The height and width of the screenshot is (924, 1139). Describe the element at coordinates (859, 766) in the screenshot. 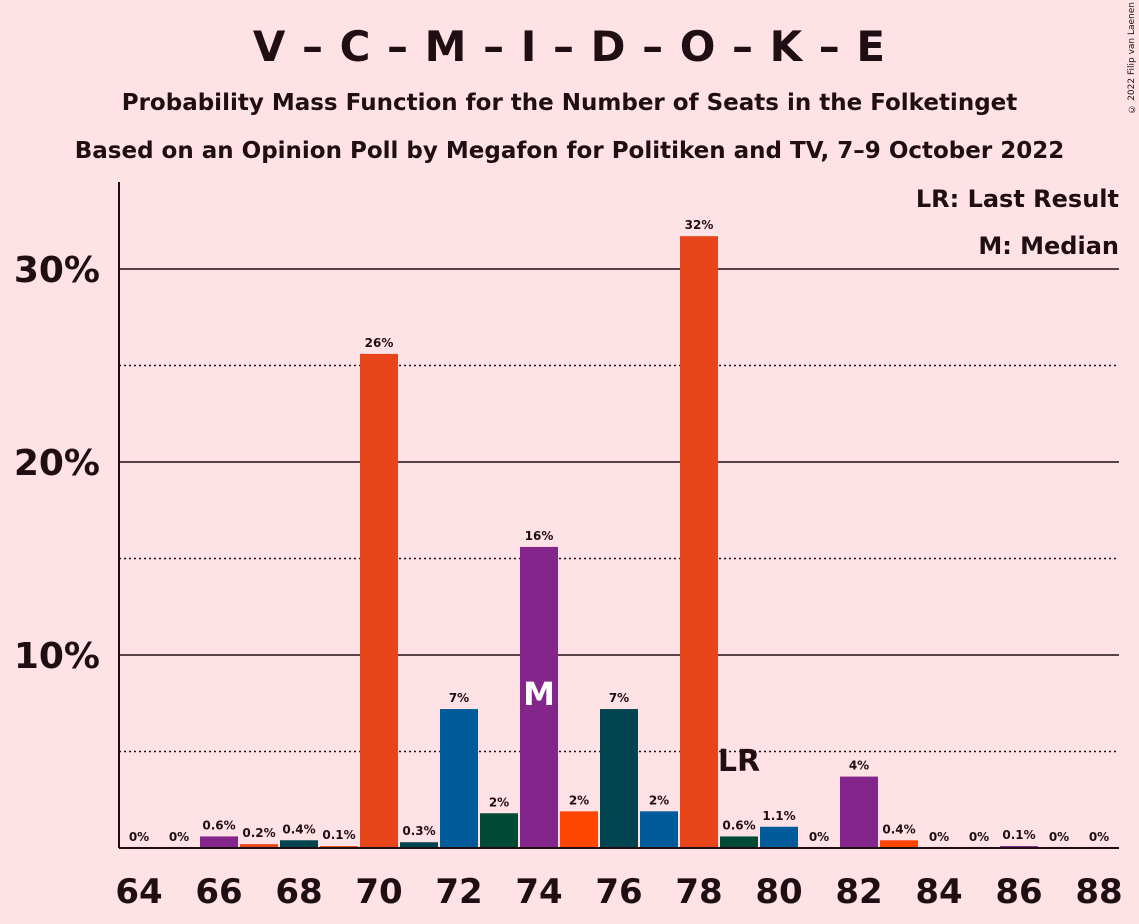

I see `data-label: 4%` at that location.